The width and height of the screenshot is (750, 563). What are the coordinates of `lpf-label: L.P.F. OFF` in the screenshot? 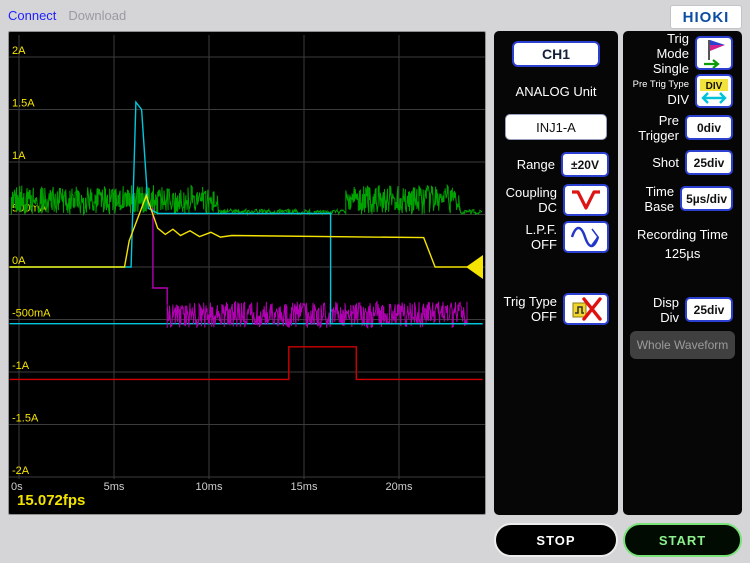 It's located at (541, 237).